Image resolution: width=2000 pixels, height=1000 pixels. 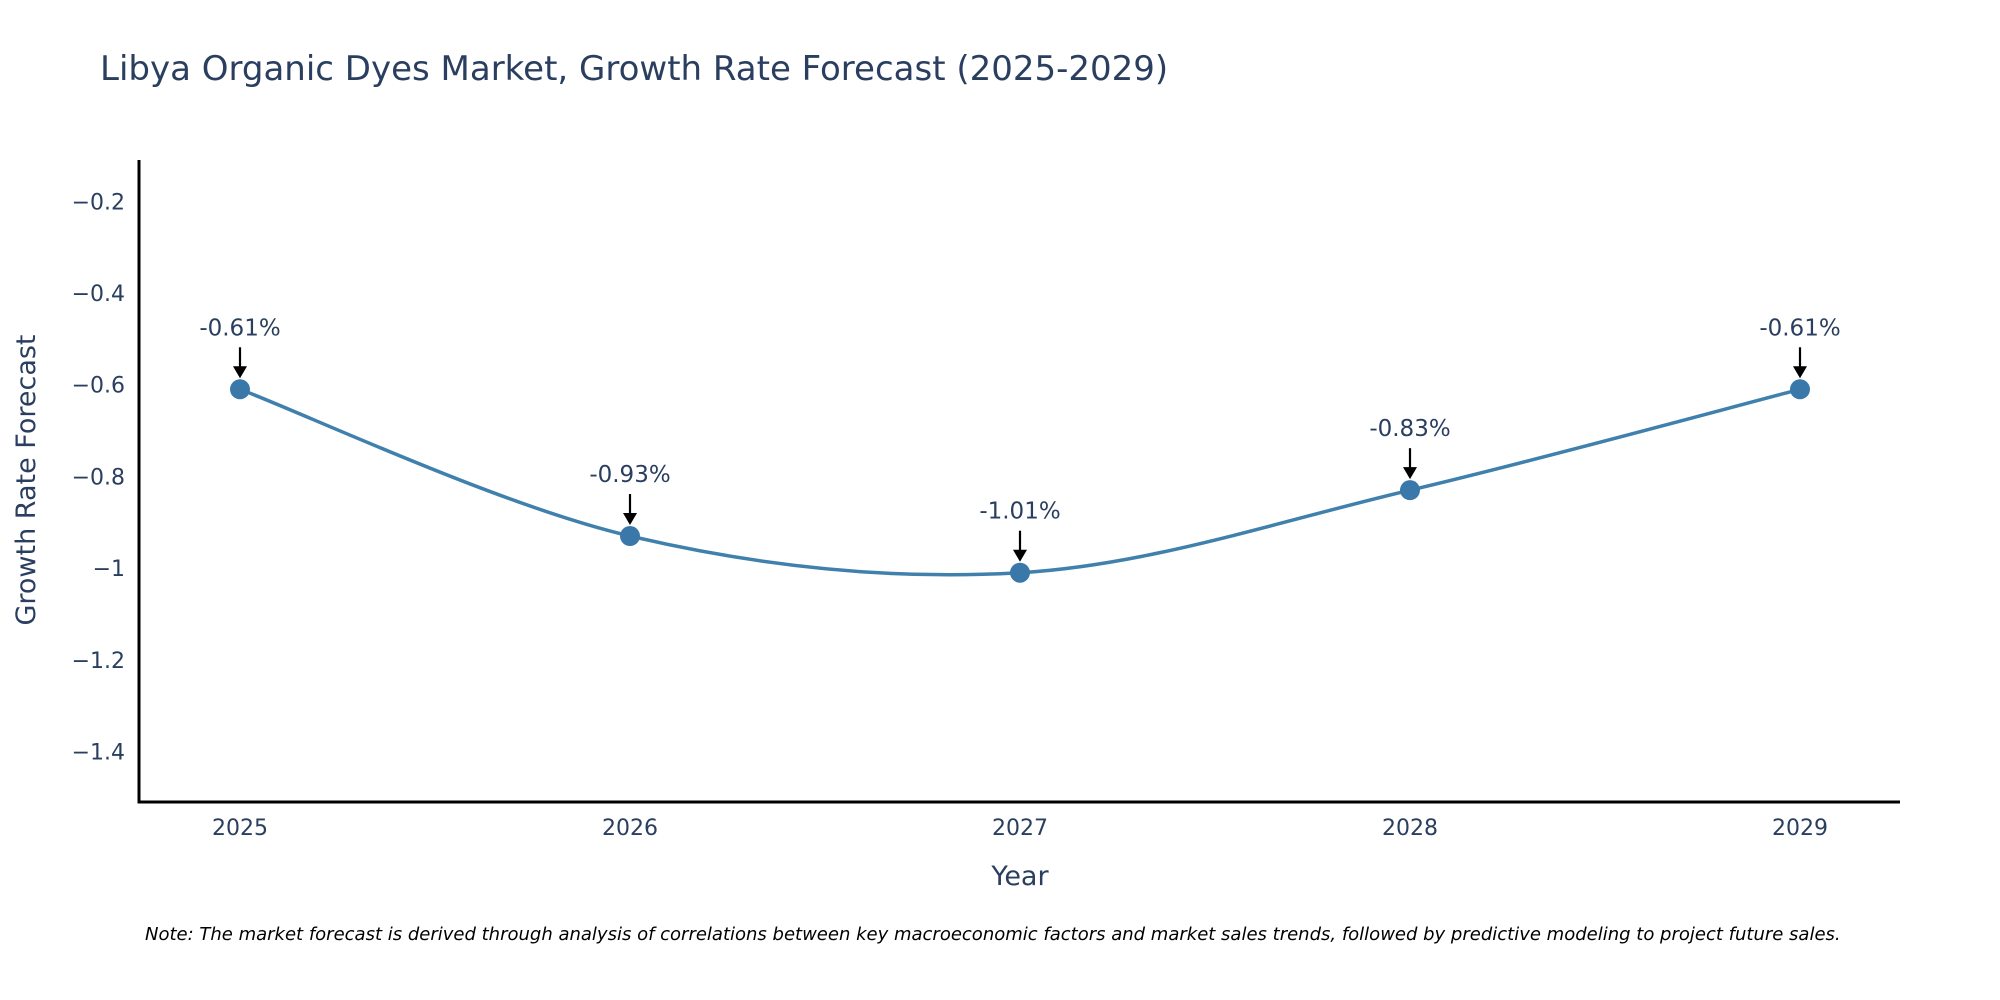 What do you see at coordinates (240, 828) in the screenshot?
I see `x-tick-label: 2025` at bounding box center [240, 828].